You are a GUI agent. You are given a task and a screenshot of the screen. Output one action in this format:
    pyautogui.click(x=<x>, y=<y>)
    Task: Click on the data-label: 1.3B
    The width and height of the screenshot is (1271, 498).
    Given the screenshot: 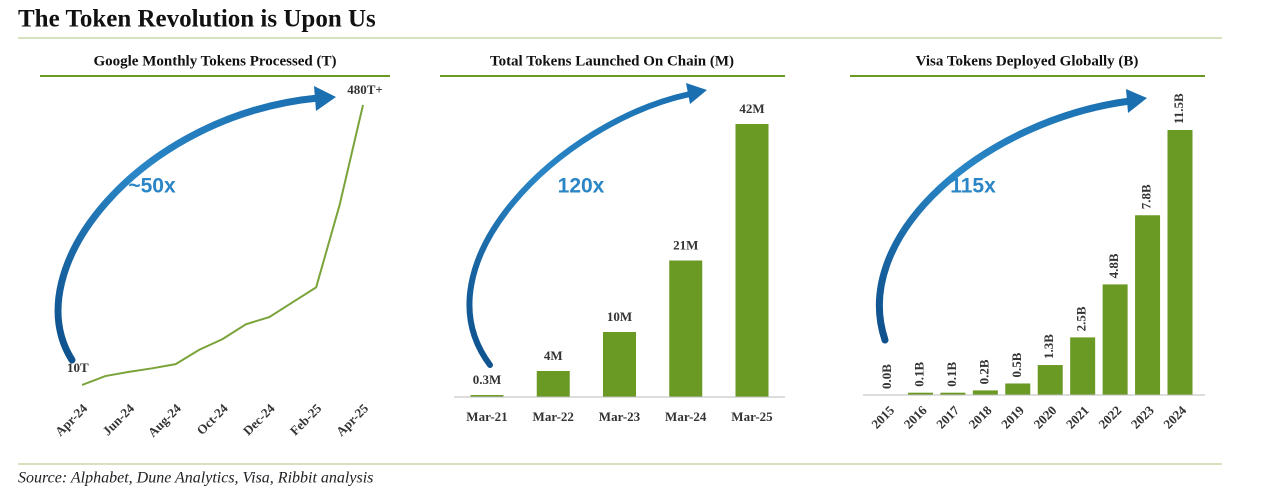 What is the action you would take?
    pyautogui.click(x=1048, y=346)
    